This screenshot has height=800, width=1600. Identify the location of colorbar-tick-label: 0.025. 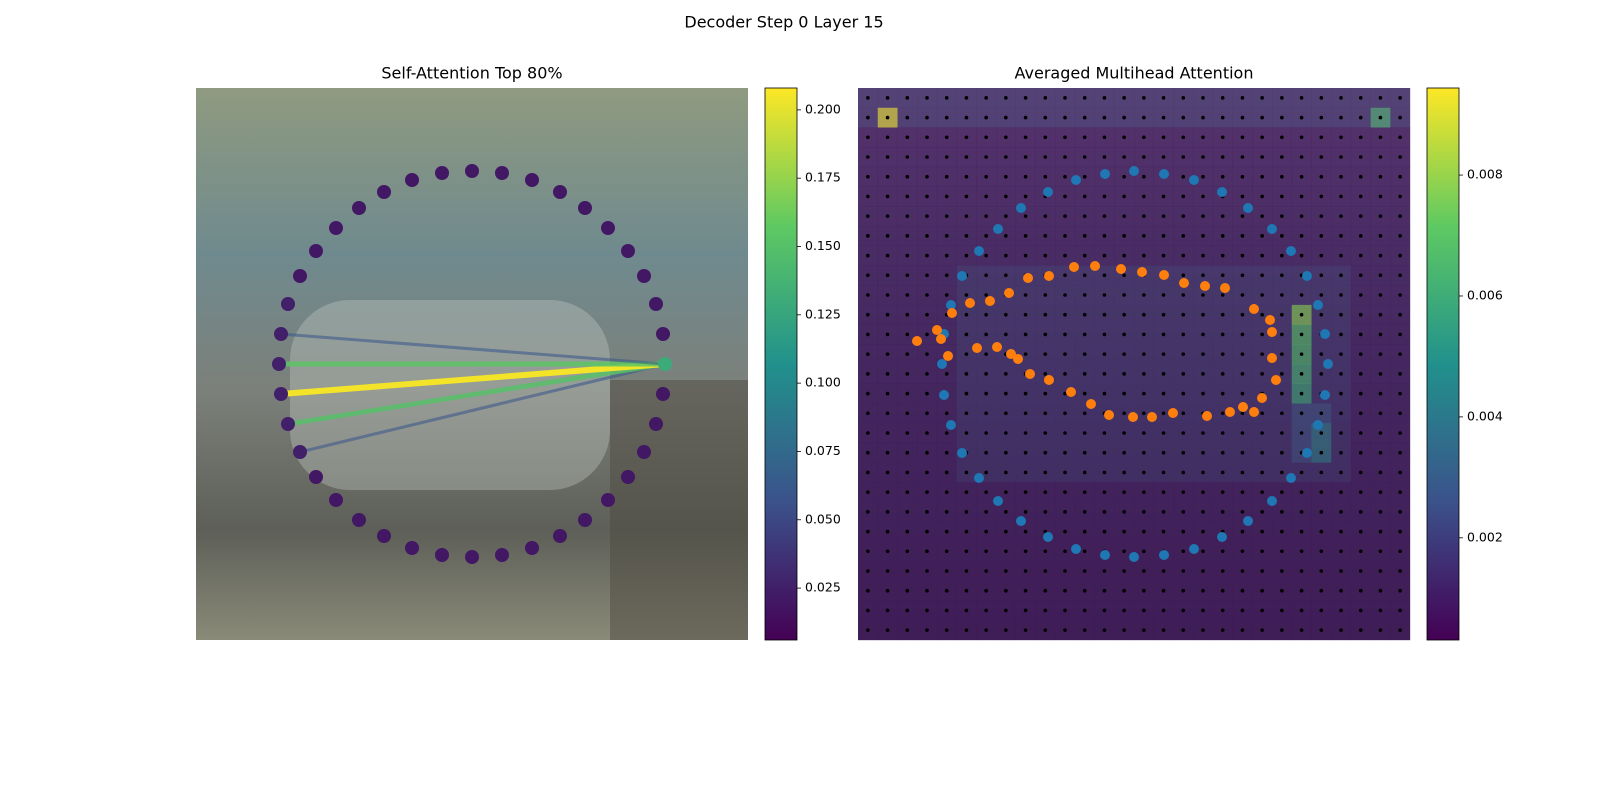
(823, 587).